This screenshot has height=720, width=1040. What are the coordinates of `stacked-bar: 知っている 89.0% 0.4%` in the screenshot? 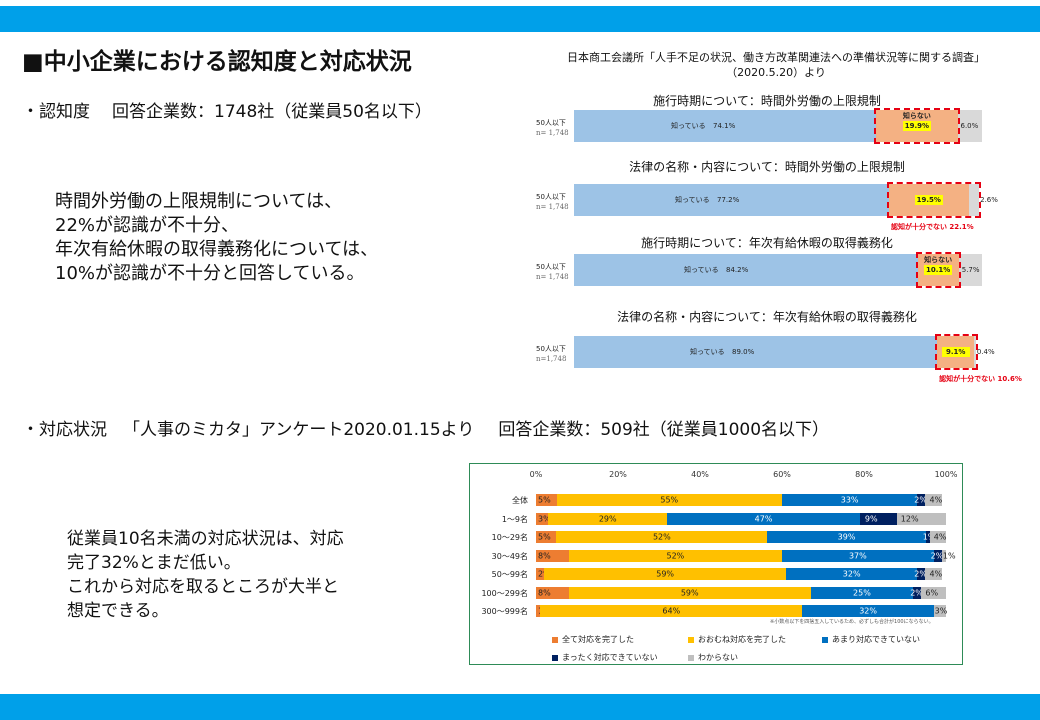 It's located at (784, 352).